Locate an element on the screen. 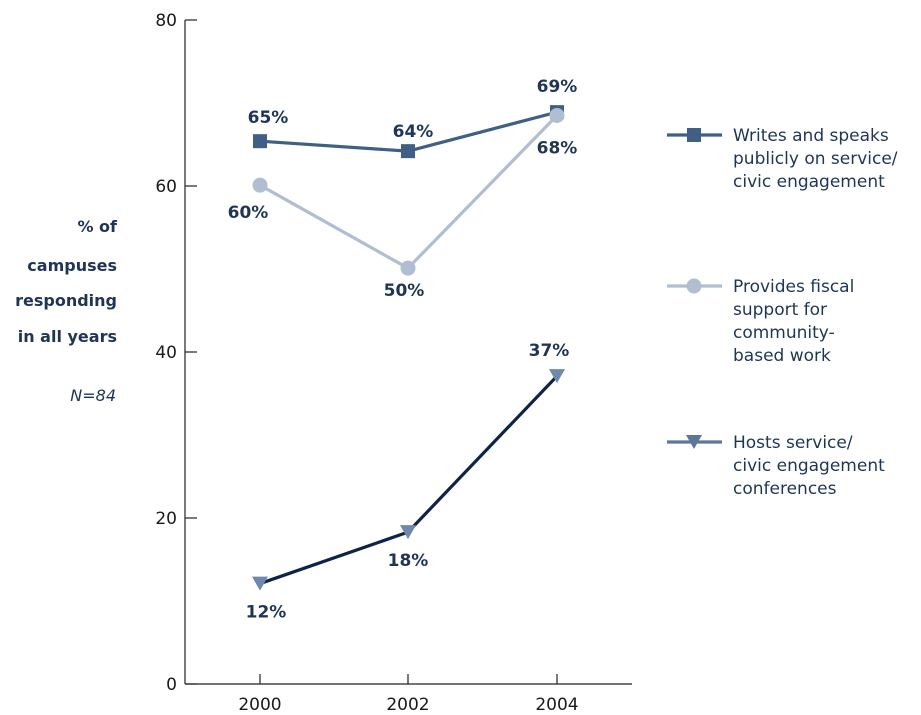 The width and height of the screenshot is (921, 715). y-axis-label-line: responding is located at coordinates (66, 300).